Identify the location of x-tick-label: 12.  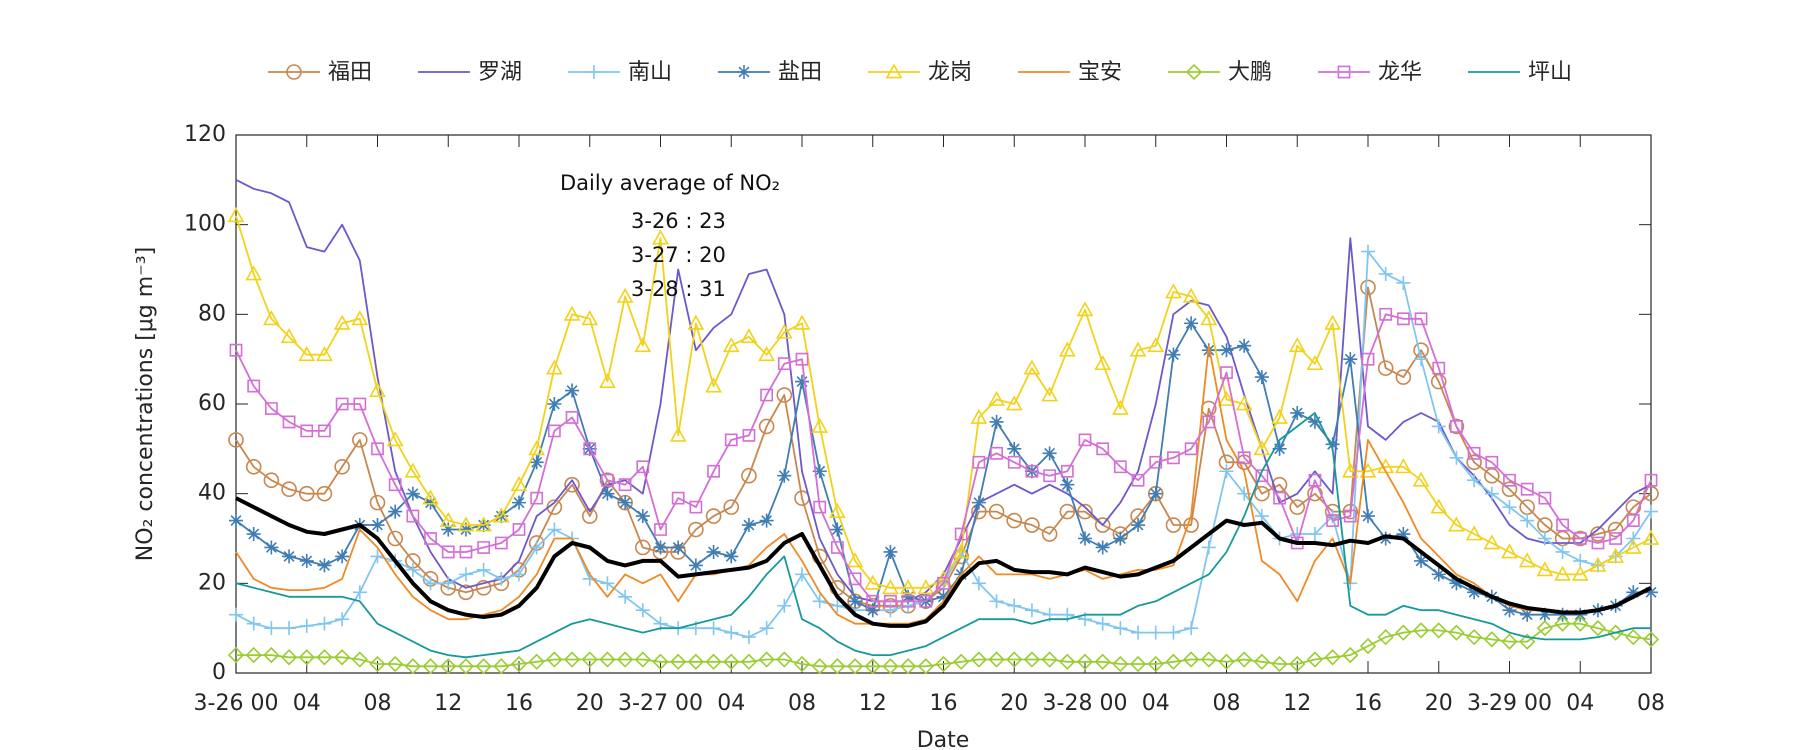
(1297, 703).